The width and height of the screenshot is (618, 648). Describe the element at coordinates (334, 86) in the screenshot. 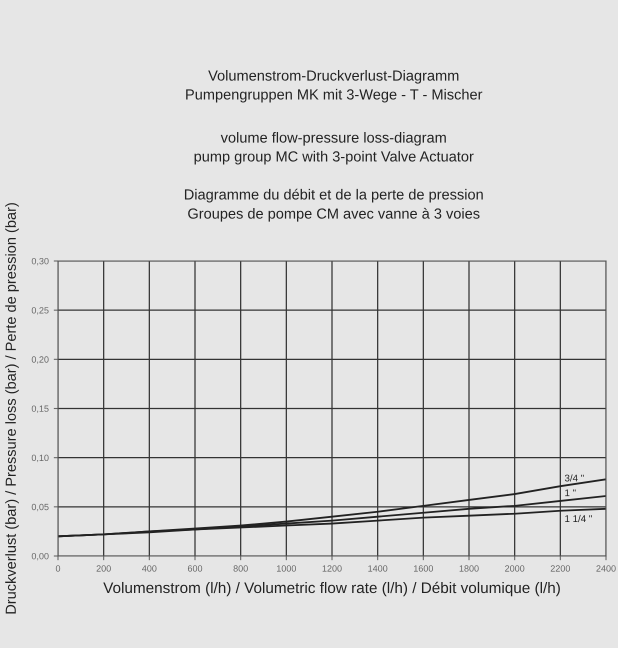

I see `chart-title: Volumenstrom-Druckverlust-Diagramm Pumpengruppen MK mit 3-Wege - T - Mischer` at that location.